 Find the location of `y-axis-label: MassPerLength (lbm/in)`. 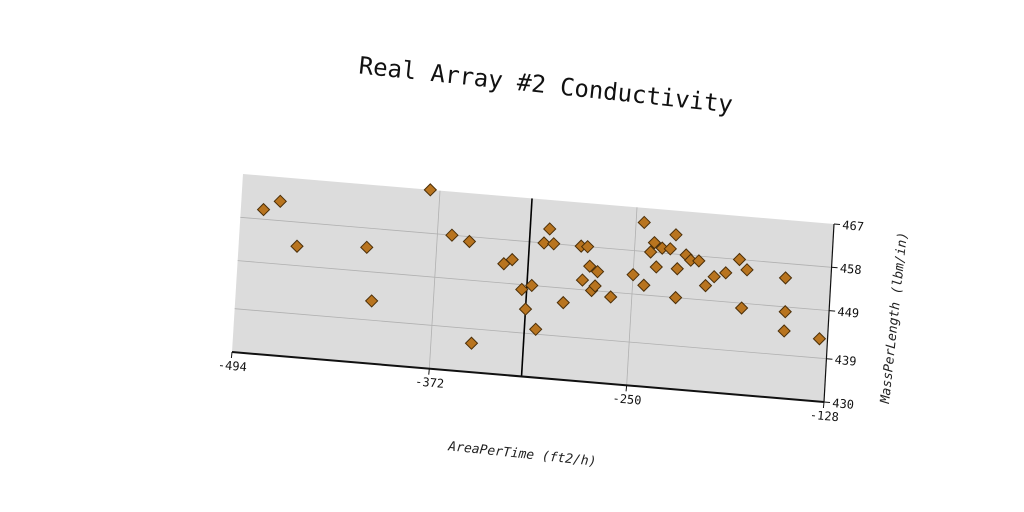

y-axis-label: MassPerLength (lbm/in) is located at coordinates (894, 318).